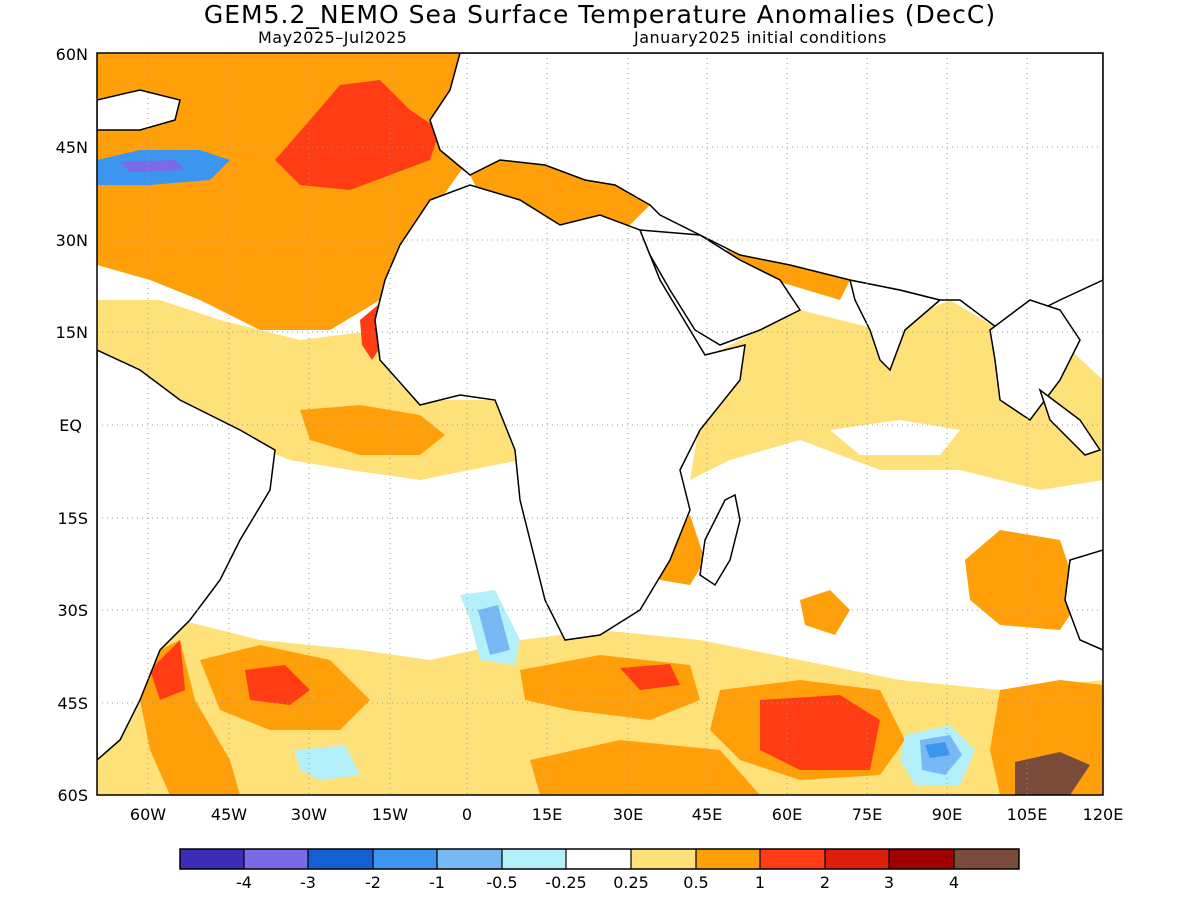  I want to click on lat-label: 30N, so click(72, 240).